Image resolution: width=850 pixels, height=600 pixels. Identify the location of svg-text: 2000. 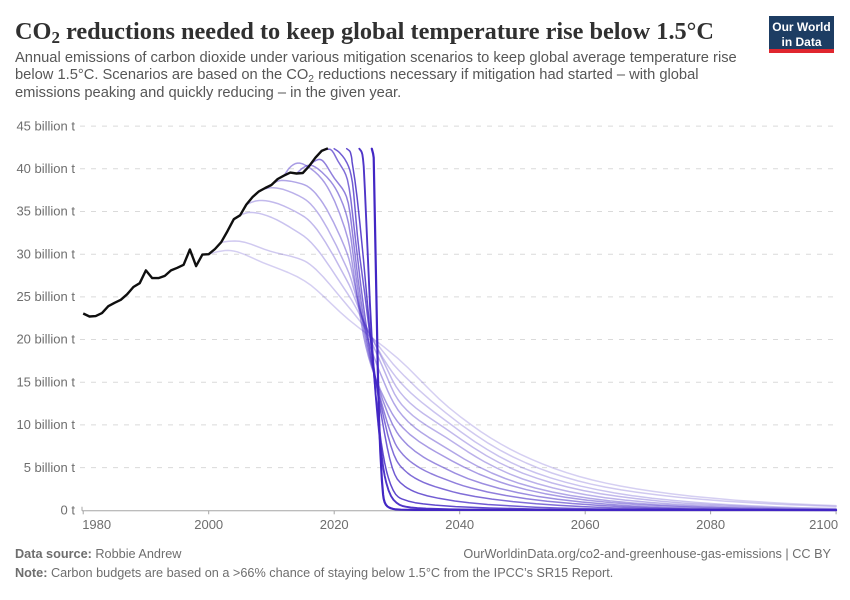
(208, 524).